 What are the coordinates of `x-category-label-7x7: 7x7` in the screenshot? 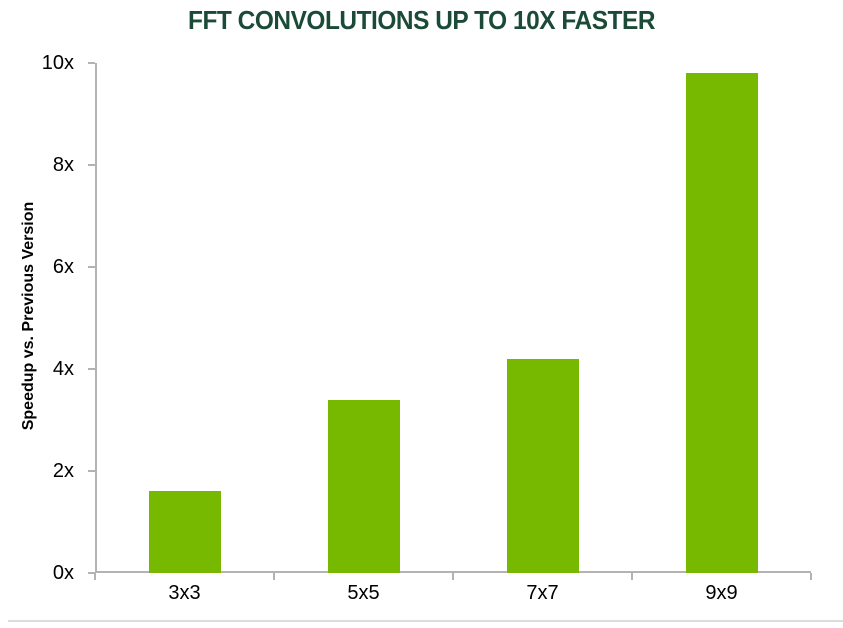 It's located at (542, 593).